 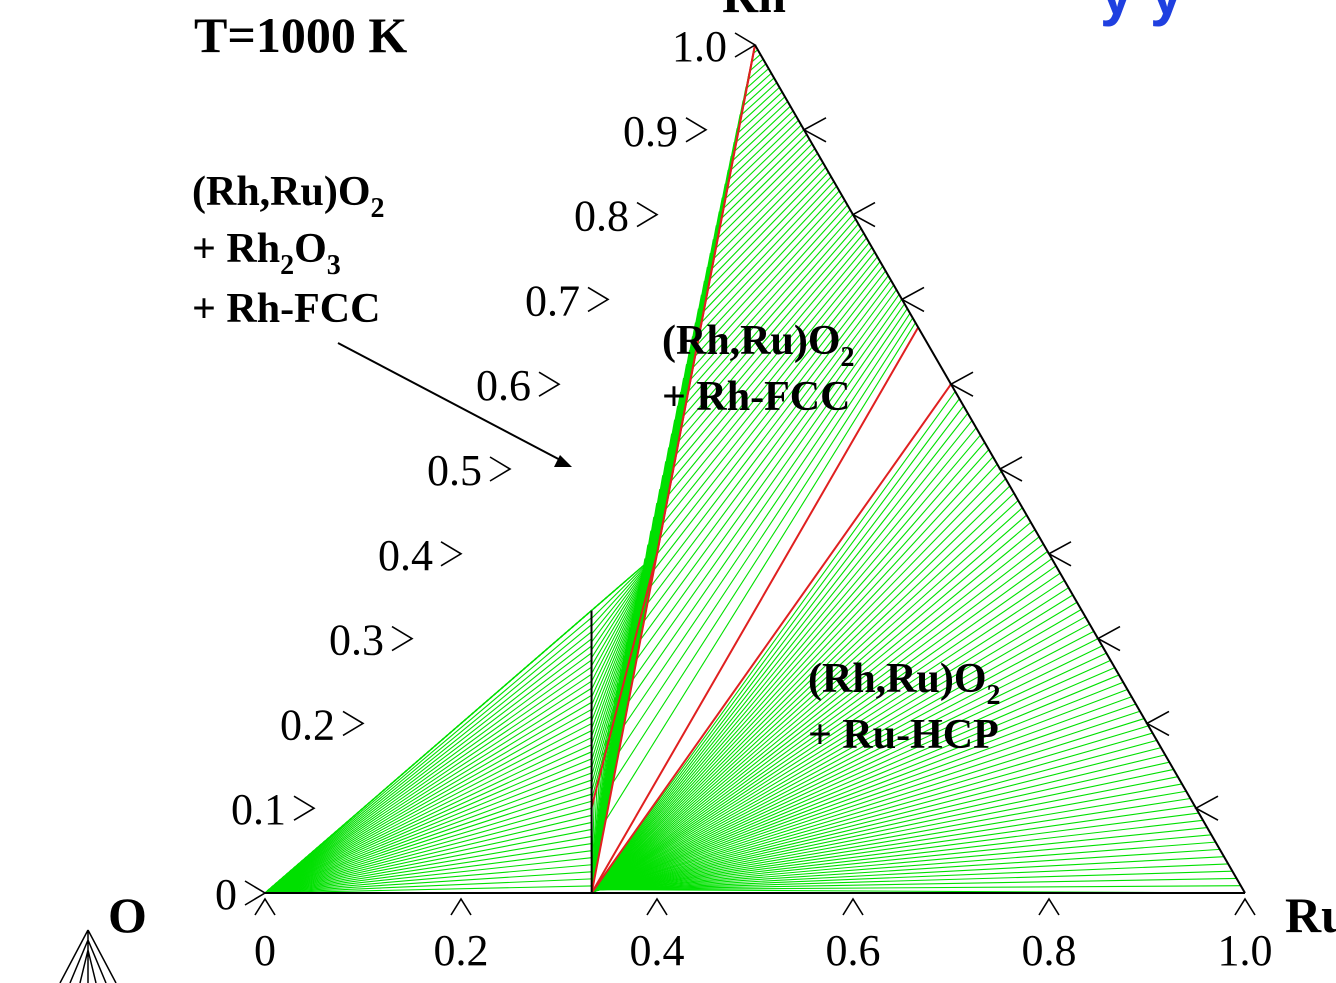 What do you see at coordinates (650, 131) in the screenshot?
I see `left-axis-tick-label: 0.9` at bounding box center [650, 131].